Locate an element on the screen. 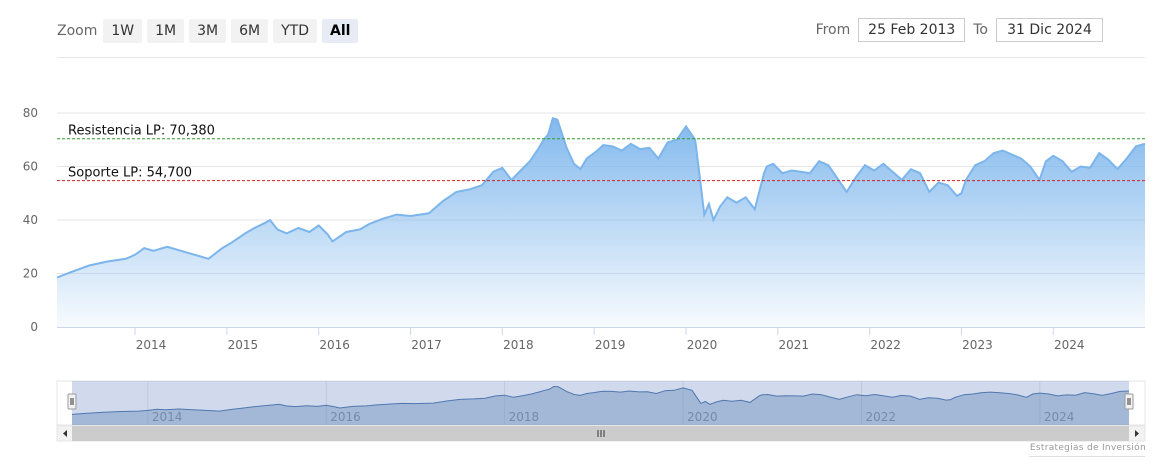 The height and width of the screenshot is (468, 1153). zoom-3m-button: 3M is located at coordinates (208, 31).